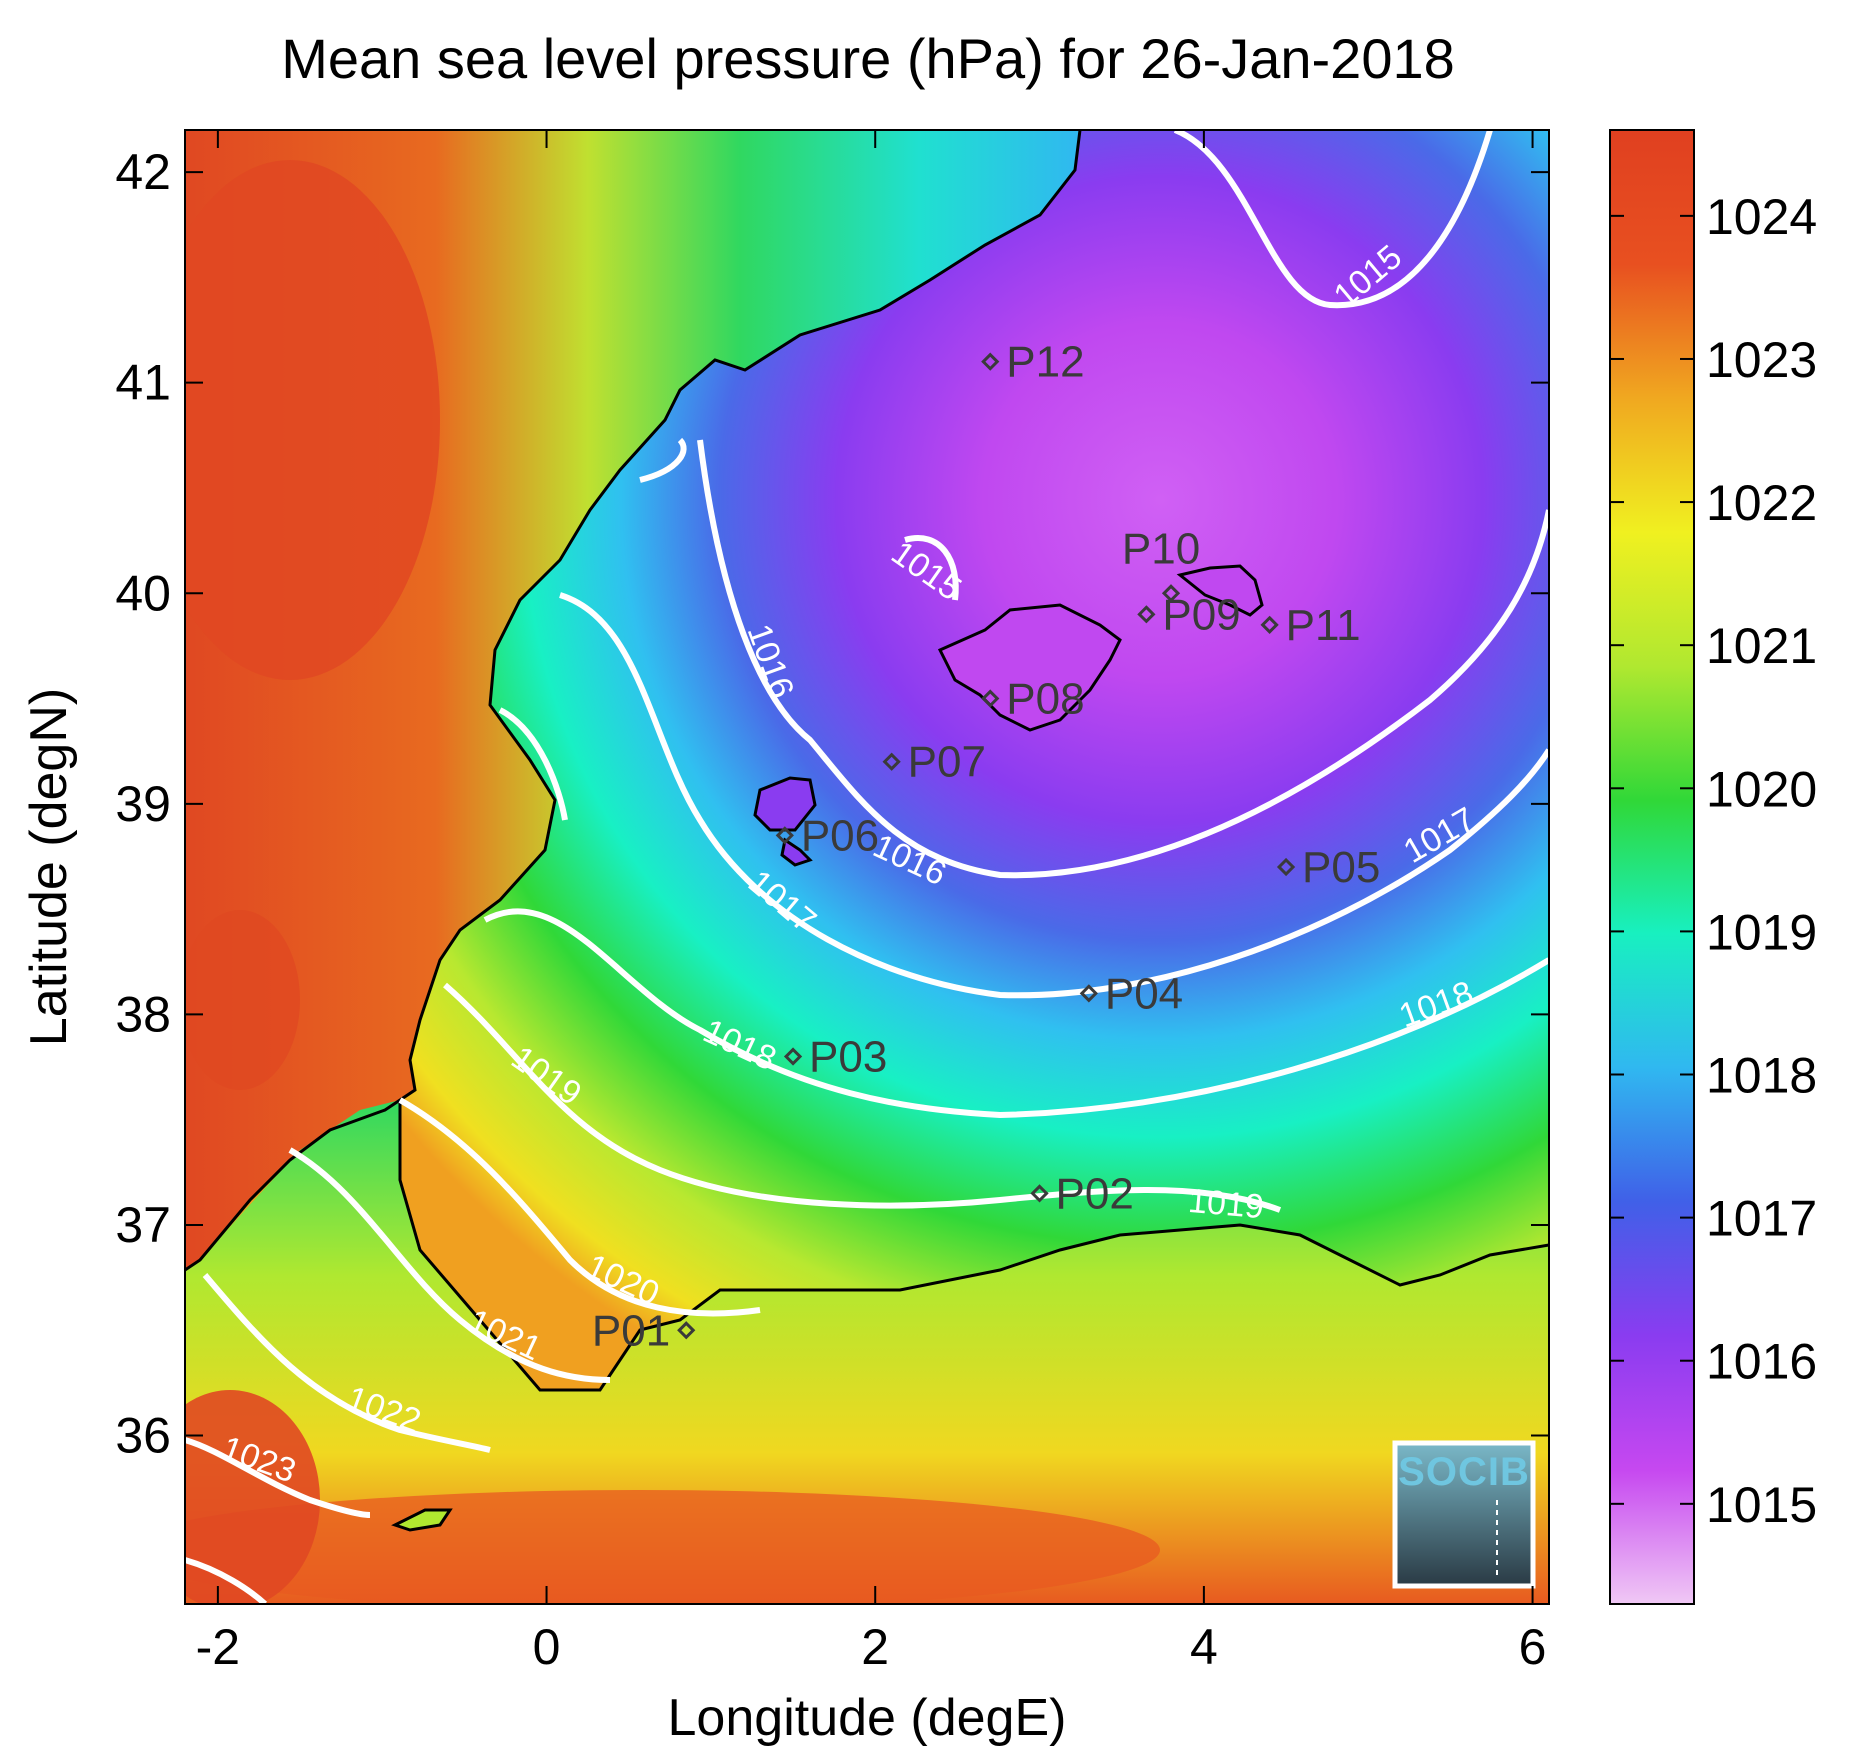  I want to click on station-marker-p12, so click(990, 361).